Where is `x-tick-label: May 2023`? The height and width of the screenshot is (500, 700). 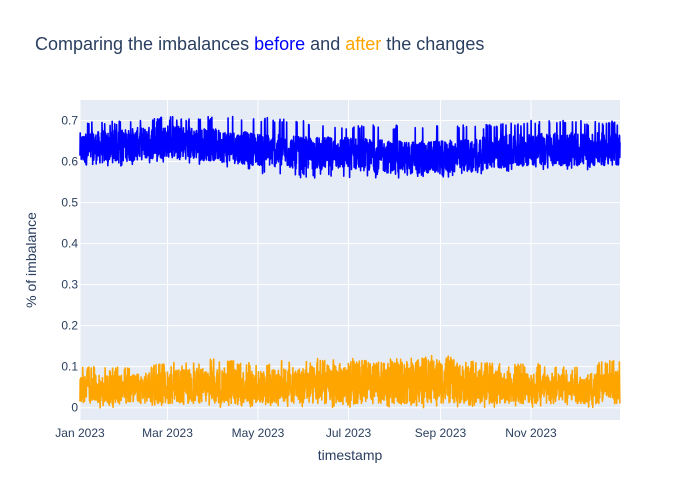 x-tick-label: May 2023 is located at coordinates (258, 433).